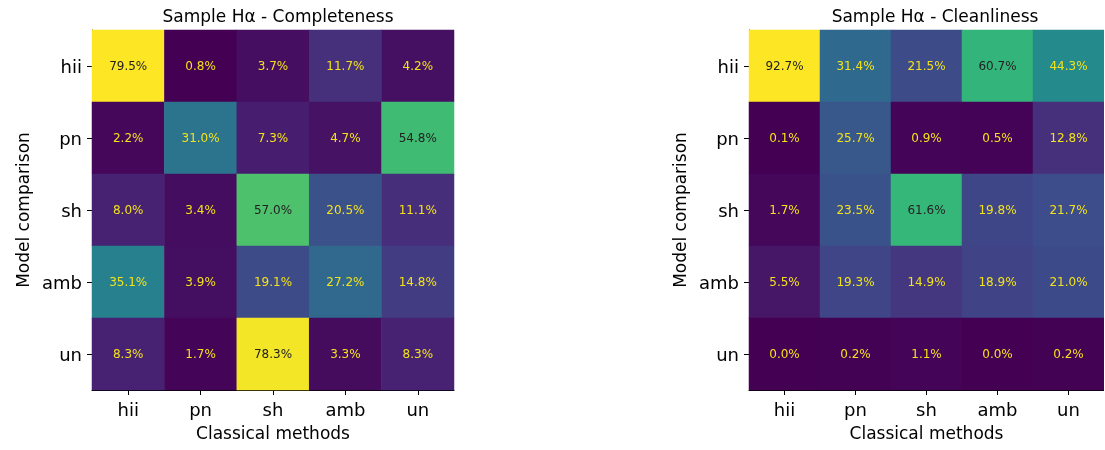  I want to click on data-label: 21.0%, so click(1068, 282).